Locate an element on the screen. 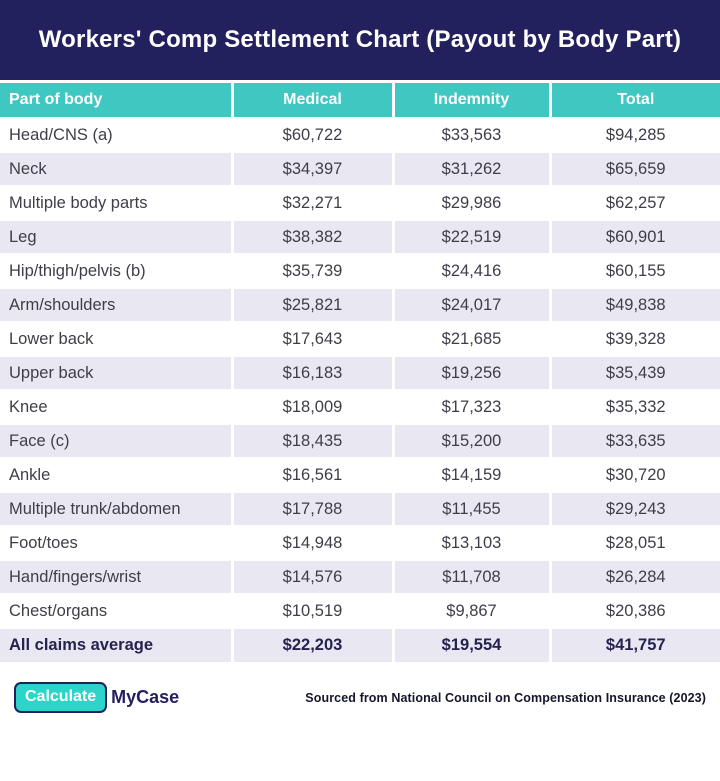 The height and width of the screenshot is (781, 720). cell-indemnity: $19,256 is located at coordinates (470, 372).